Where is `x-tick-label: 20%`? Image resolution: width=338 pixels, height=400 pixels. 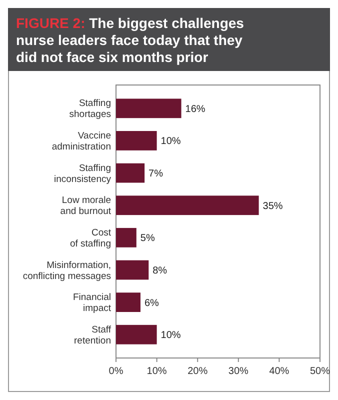 x-tick-label: 20% is located at coordinates (198, 371).